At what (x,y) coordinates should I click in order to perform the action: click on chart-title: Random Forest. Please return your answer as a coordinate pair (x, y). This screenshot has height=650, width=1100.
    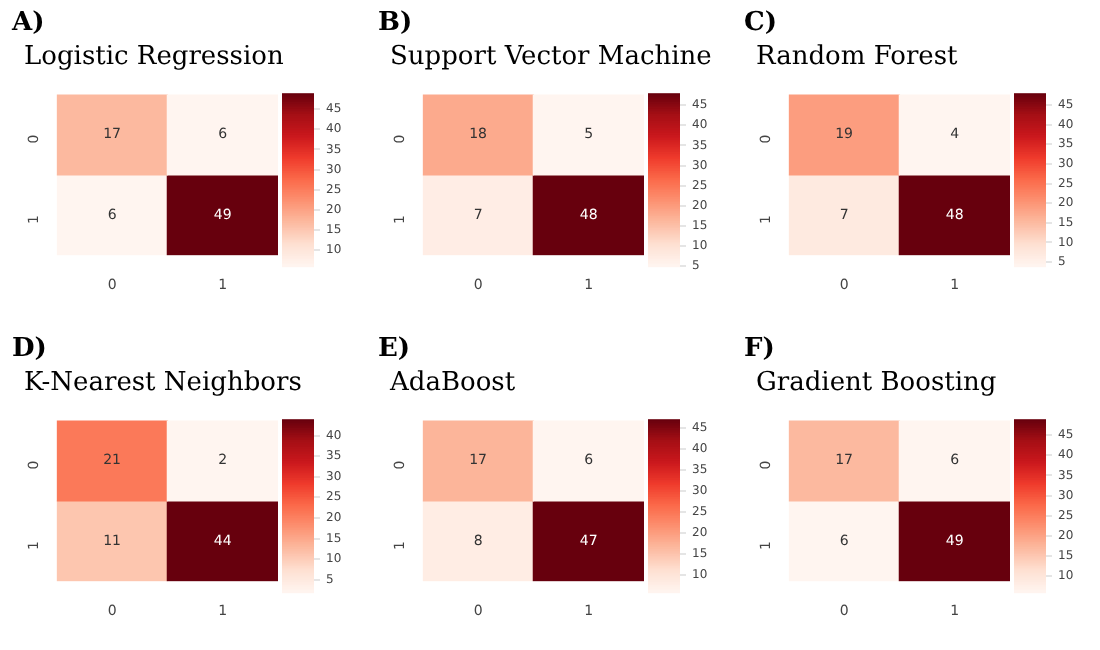
    Looking at the image, I should click on (857, 59).